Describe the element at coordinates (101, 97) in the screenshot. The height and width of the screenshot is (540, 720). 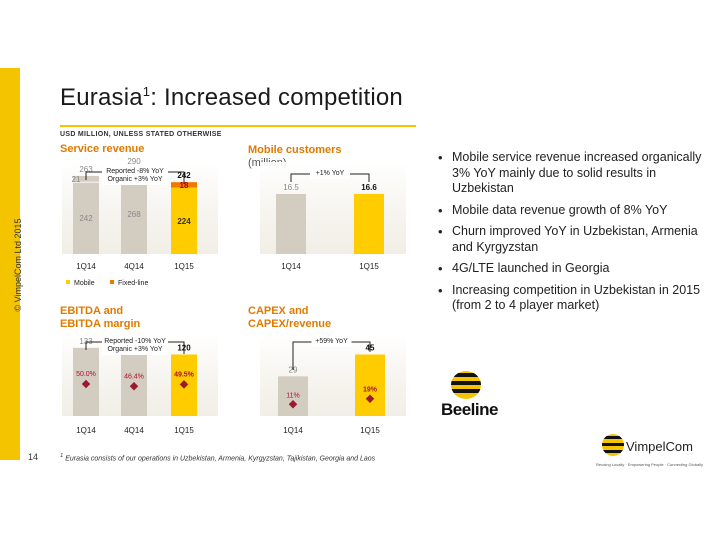
I see `title-main: Eurasia` at that location.